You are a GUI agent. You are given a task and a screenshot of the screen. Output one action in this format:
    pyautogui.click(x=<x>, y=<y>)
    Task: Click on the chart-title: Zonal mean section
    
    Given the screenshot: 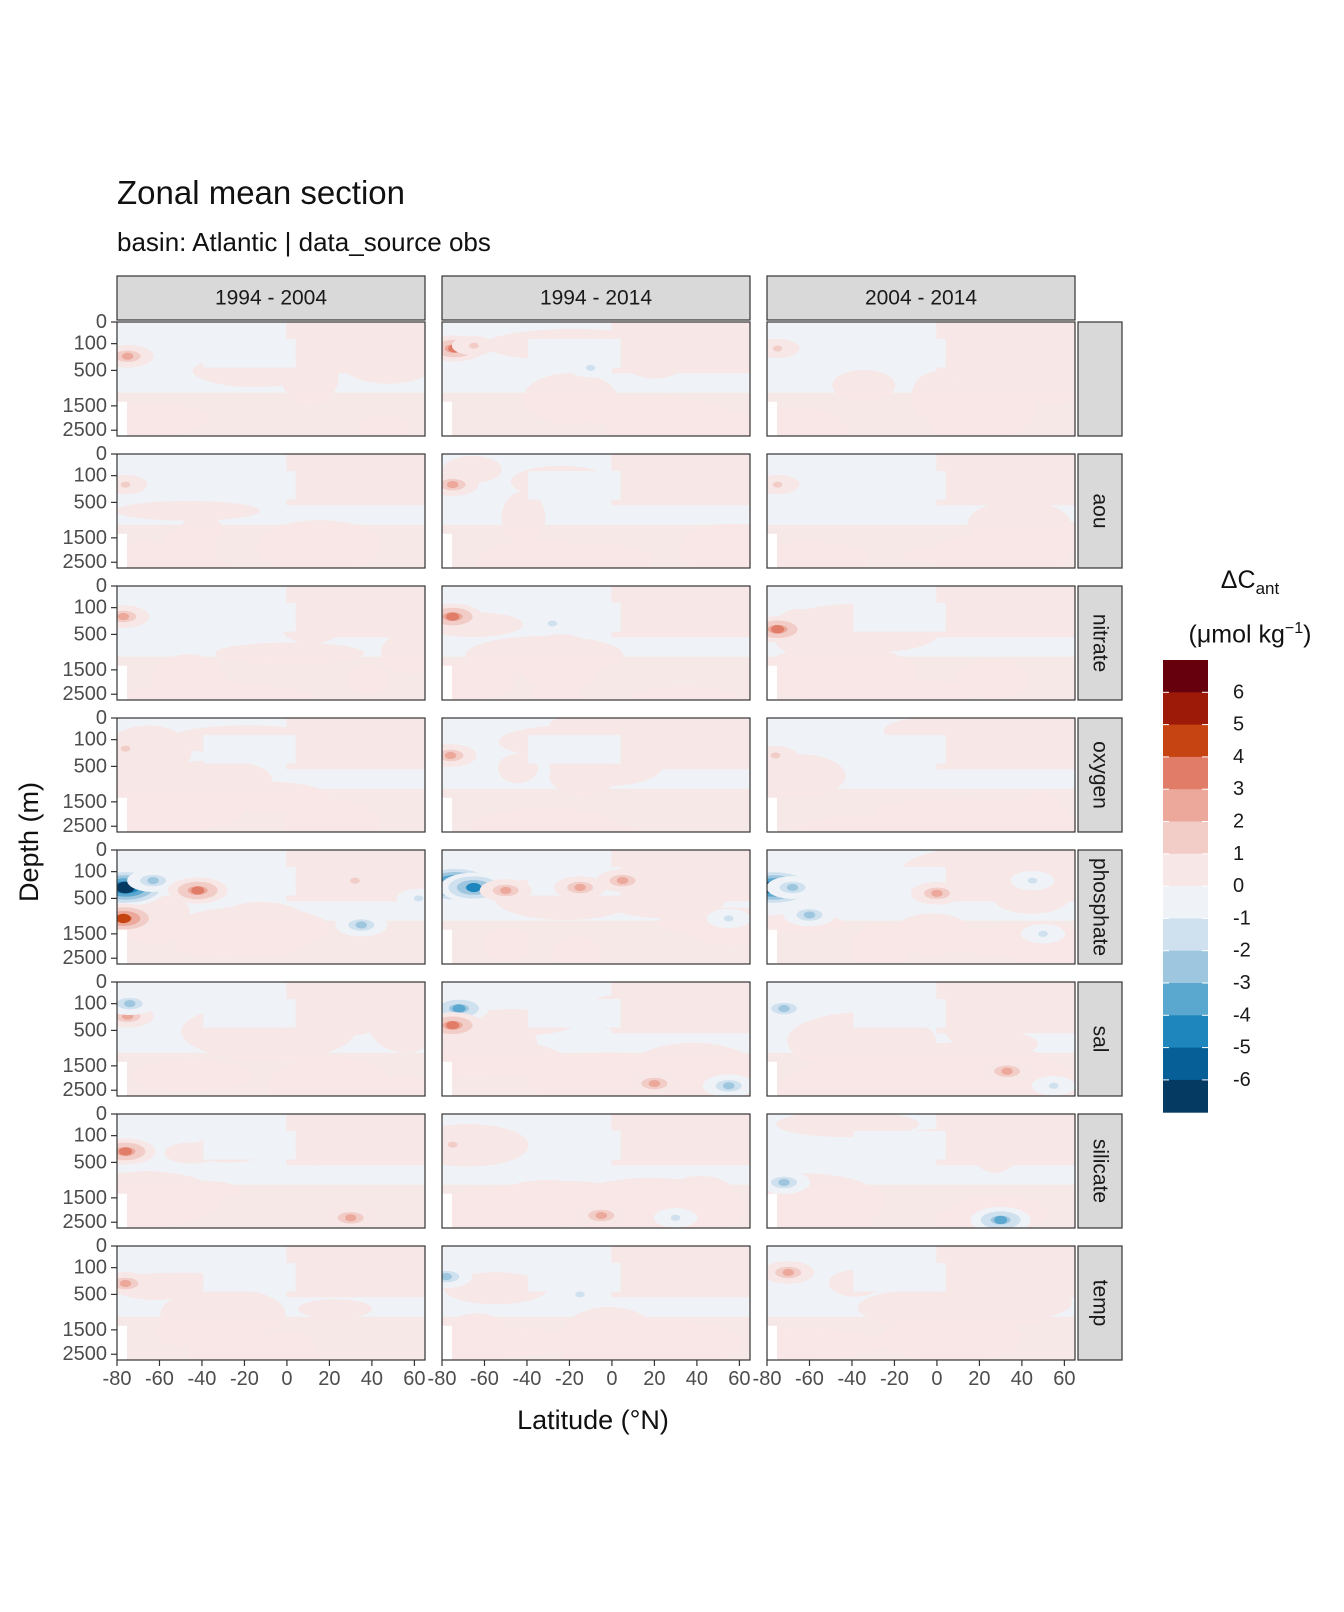 What is the action you would take?
    pyautogui.click(x=261, y=192)
    